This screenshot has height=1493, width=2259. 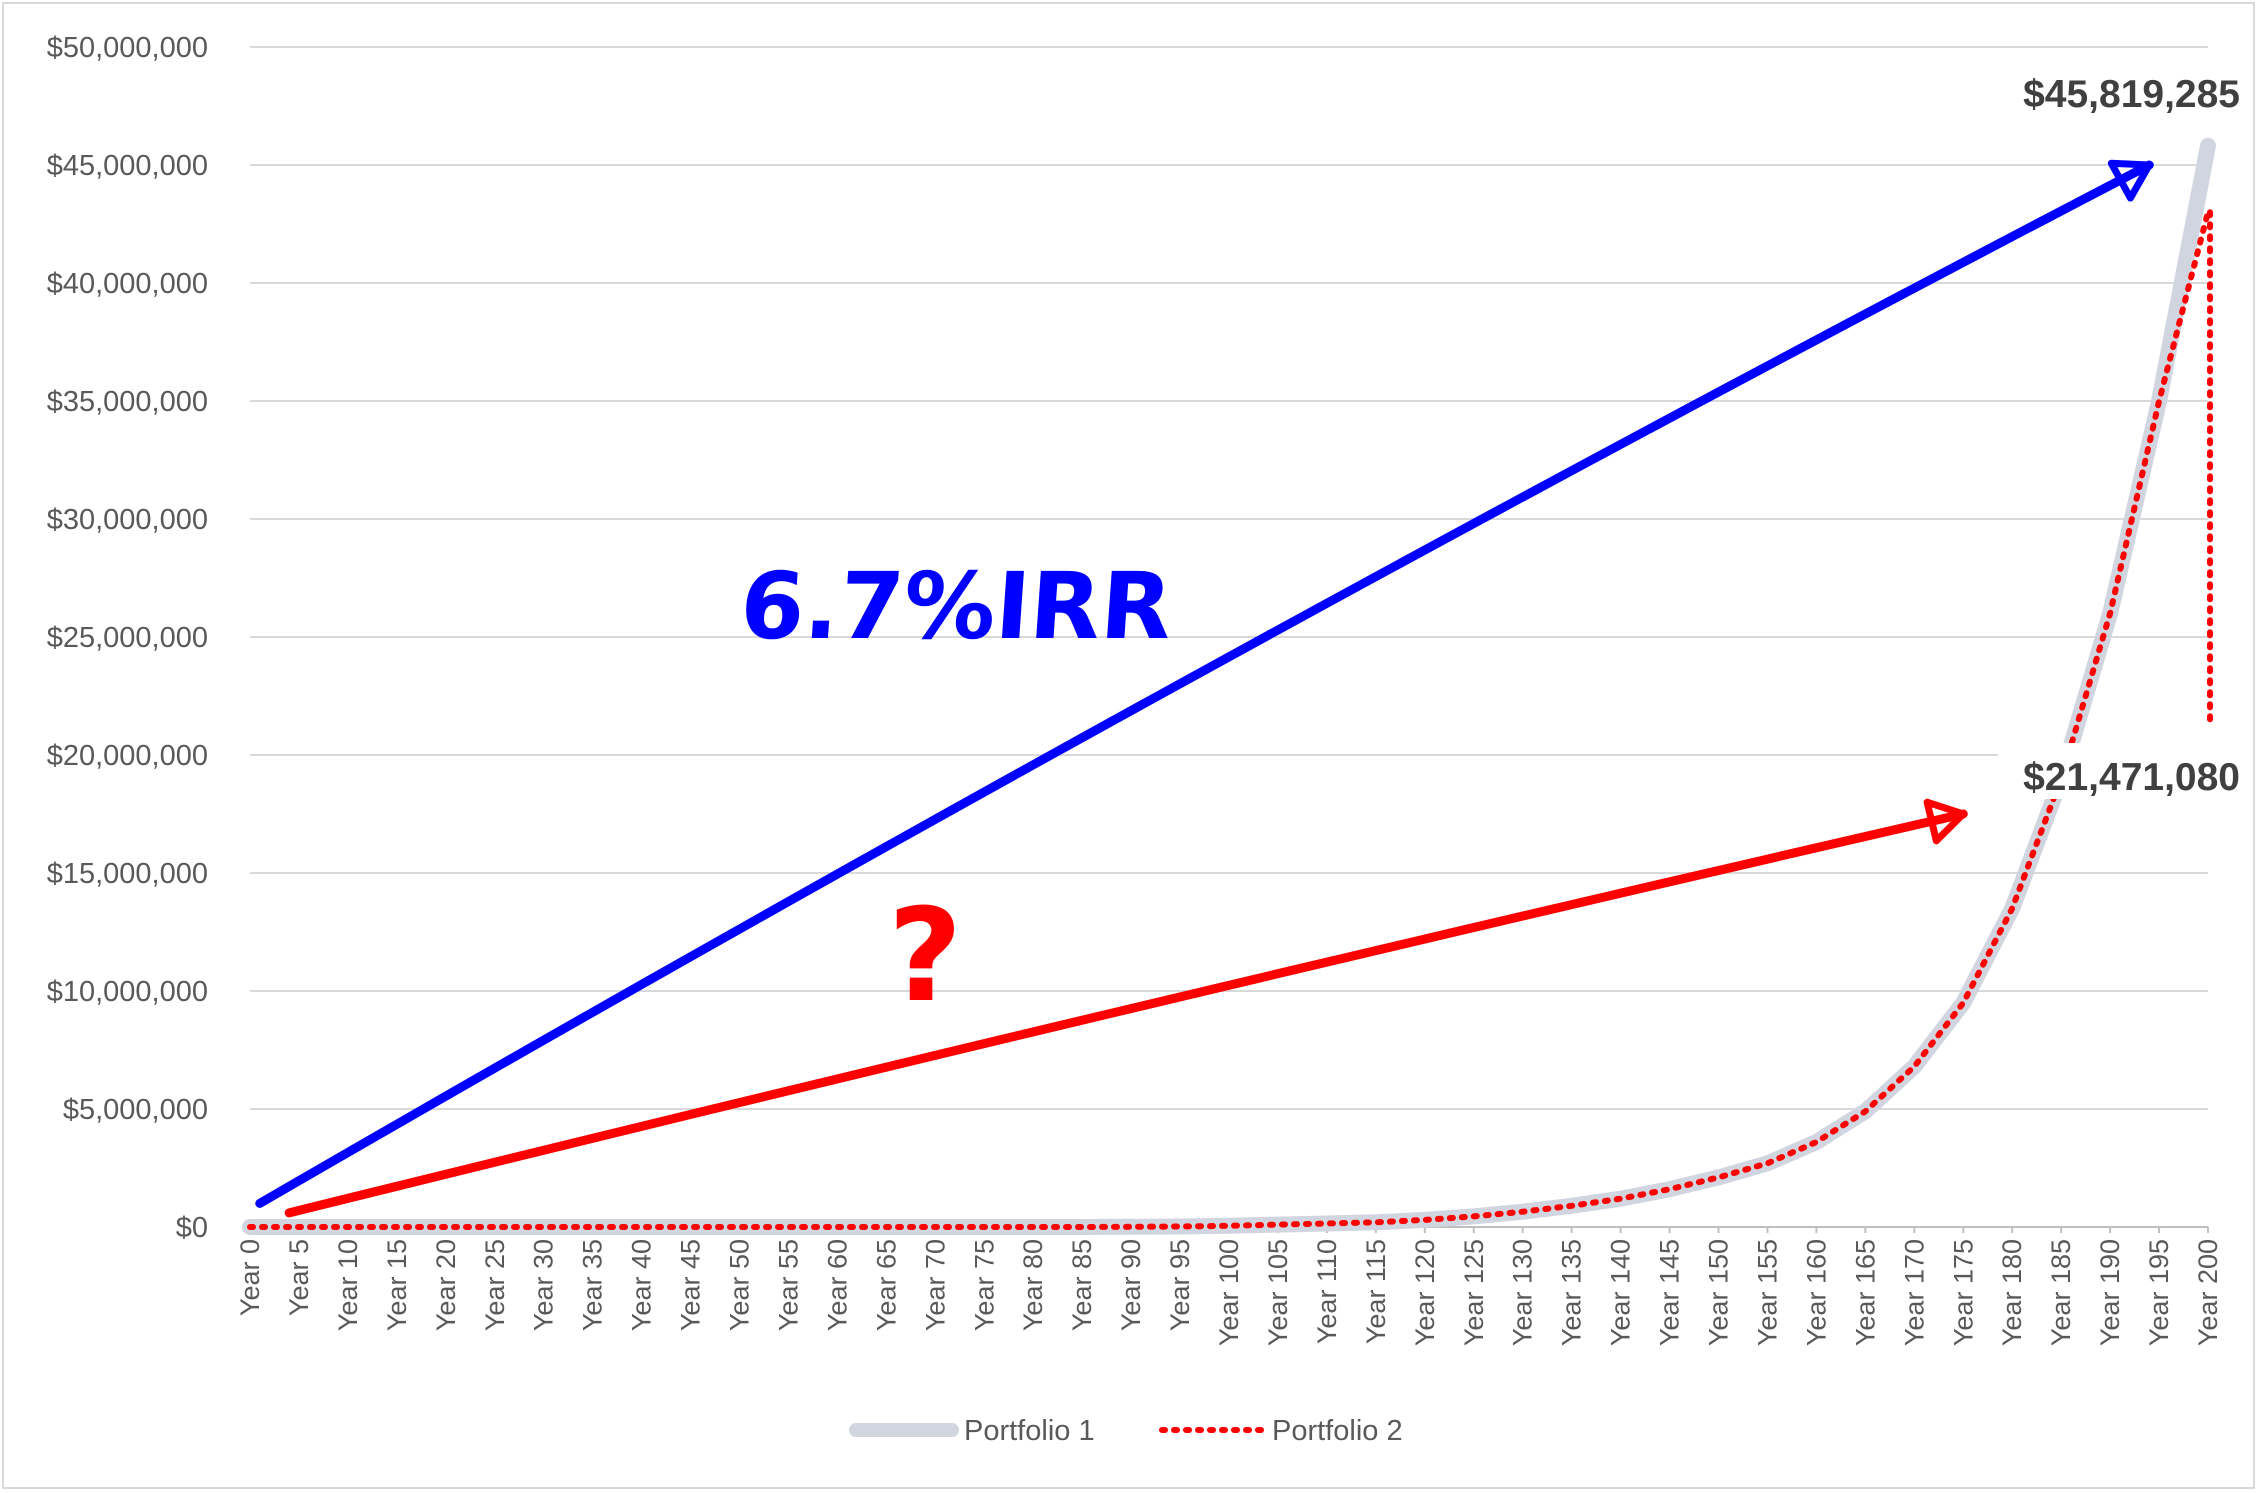 What do you see at coordinates (446, 1285) in the screenshot?
I see `x-tick-label: Year 20` at bounding box center [446, 1285].